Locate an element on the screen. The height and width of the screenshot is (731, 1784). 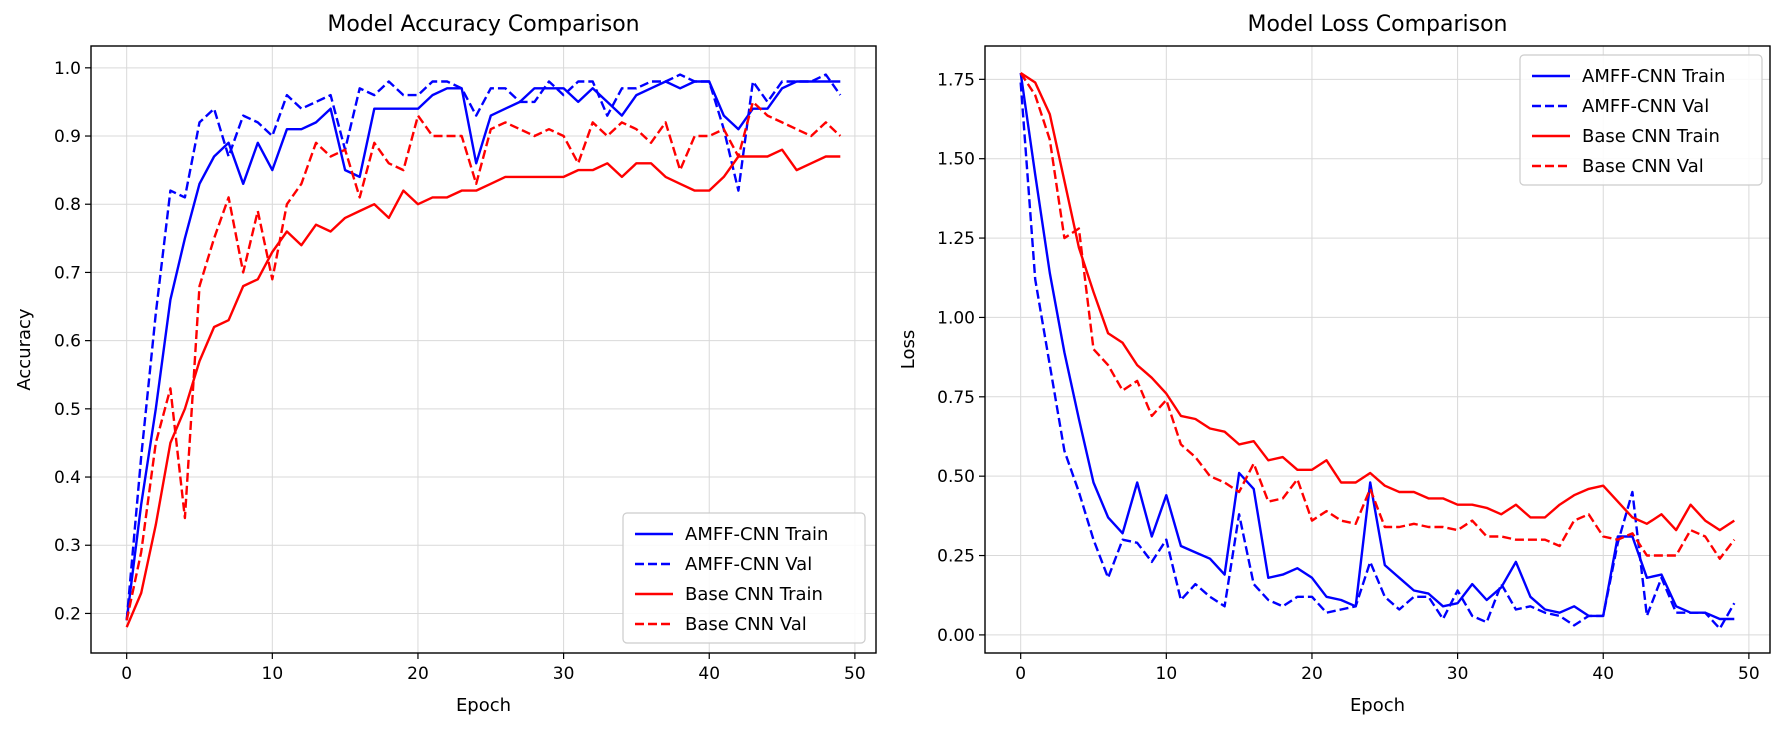
accuracy-x-tick-label: 40 is located at coordinates (709, 674).